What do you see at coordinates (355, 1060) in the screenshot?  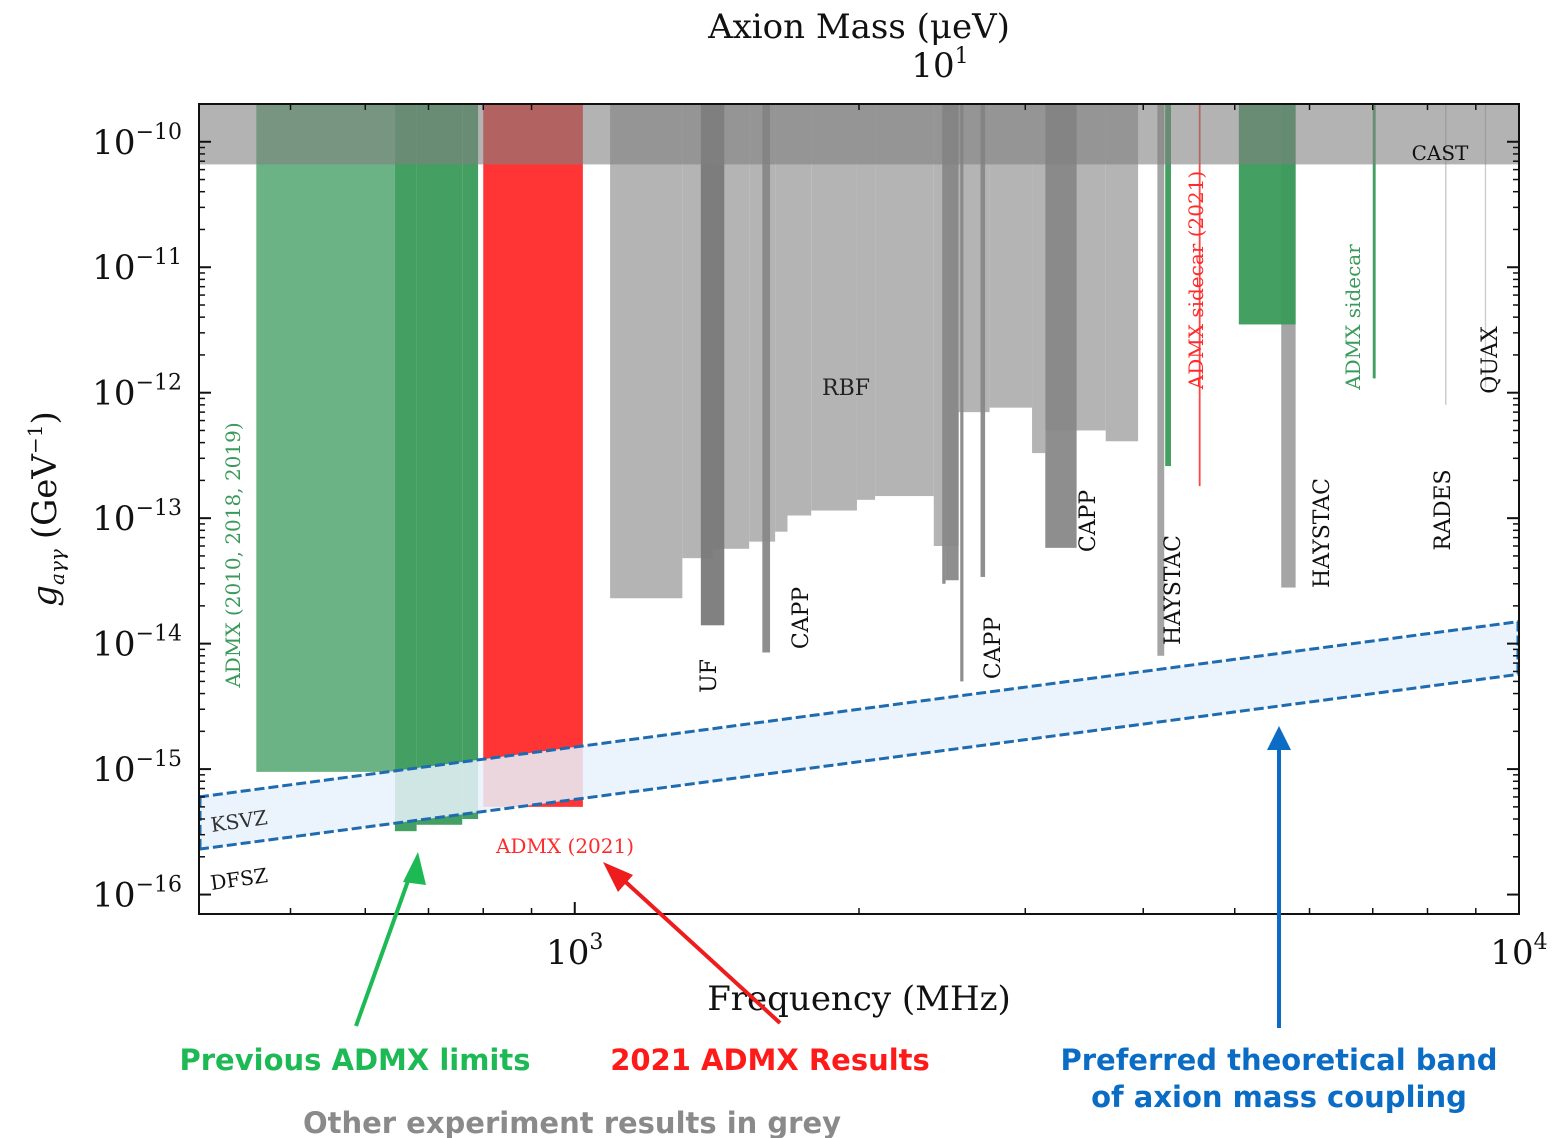 I see `previous-admx-annotation: Previous ADMX limits` at bounding box center [355, 1060].